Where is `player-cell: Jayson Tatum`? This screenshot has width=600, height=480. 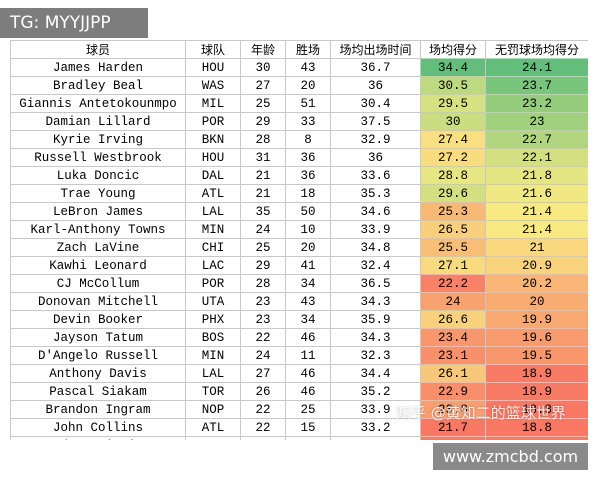
player-cell: Jayson Tatum is located at coordinates (98, 337).